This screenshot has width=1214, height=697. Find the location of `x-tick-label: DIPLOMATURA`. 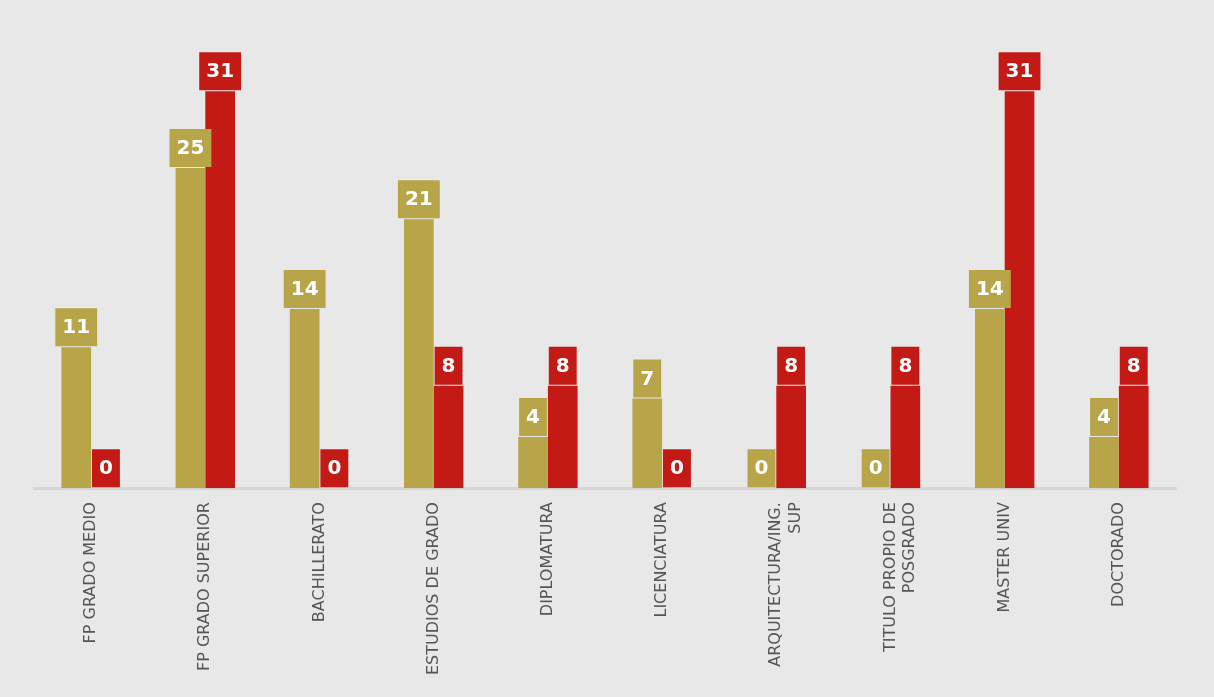

x-tick-label: DIPLOMATURA is located at coordinates (547, 559).